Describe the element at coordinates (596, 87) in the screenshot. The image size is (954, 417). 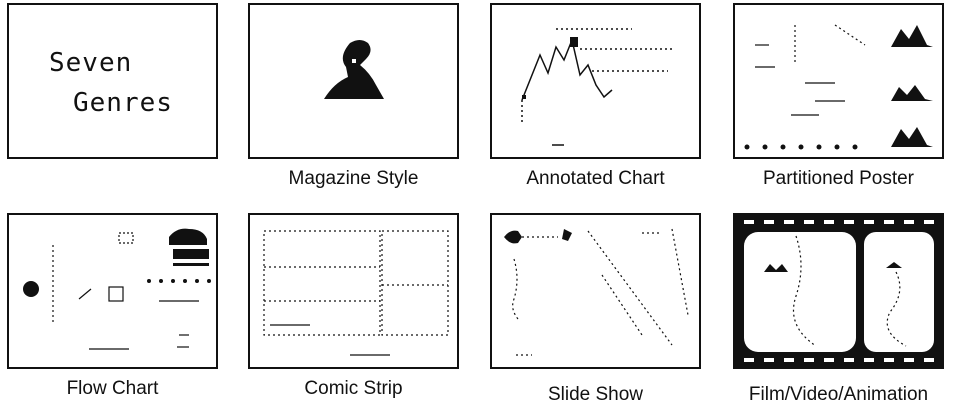
I see `annotated-chart-thumbnail` at that location.